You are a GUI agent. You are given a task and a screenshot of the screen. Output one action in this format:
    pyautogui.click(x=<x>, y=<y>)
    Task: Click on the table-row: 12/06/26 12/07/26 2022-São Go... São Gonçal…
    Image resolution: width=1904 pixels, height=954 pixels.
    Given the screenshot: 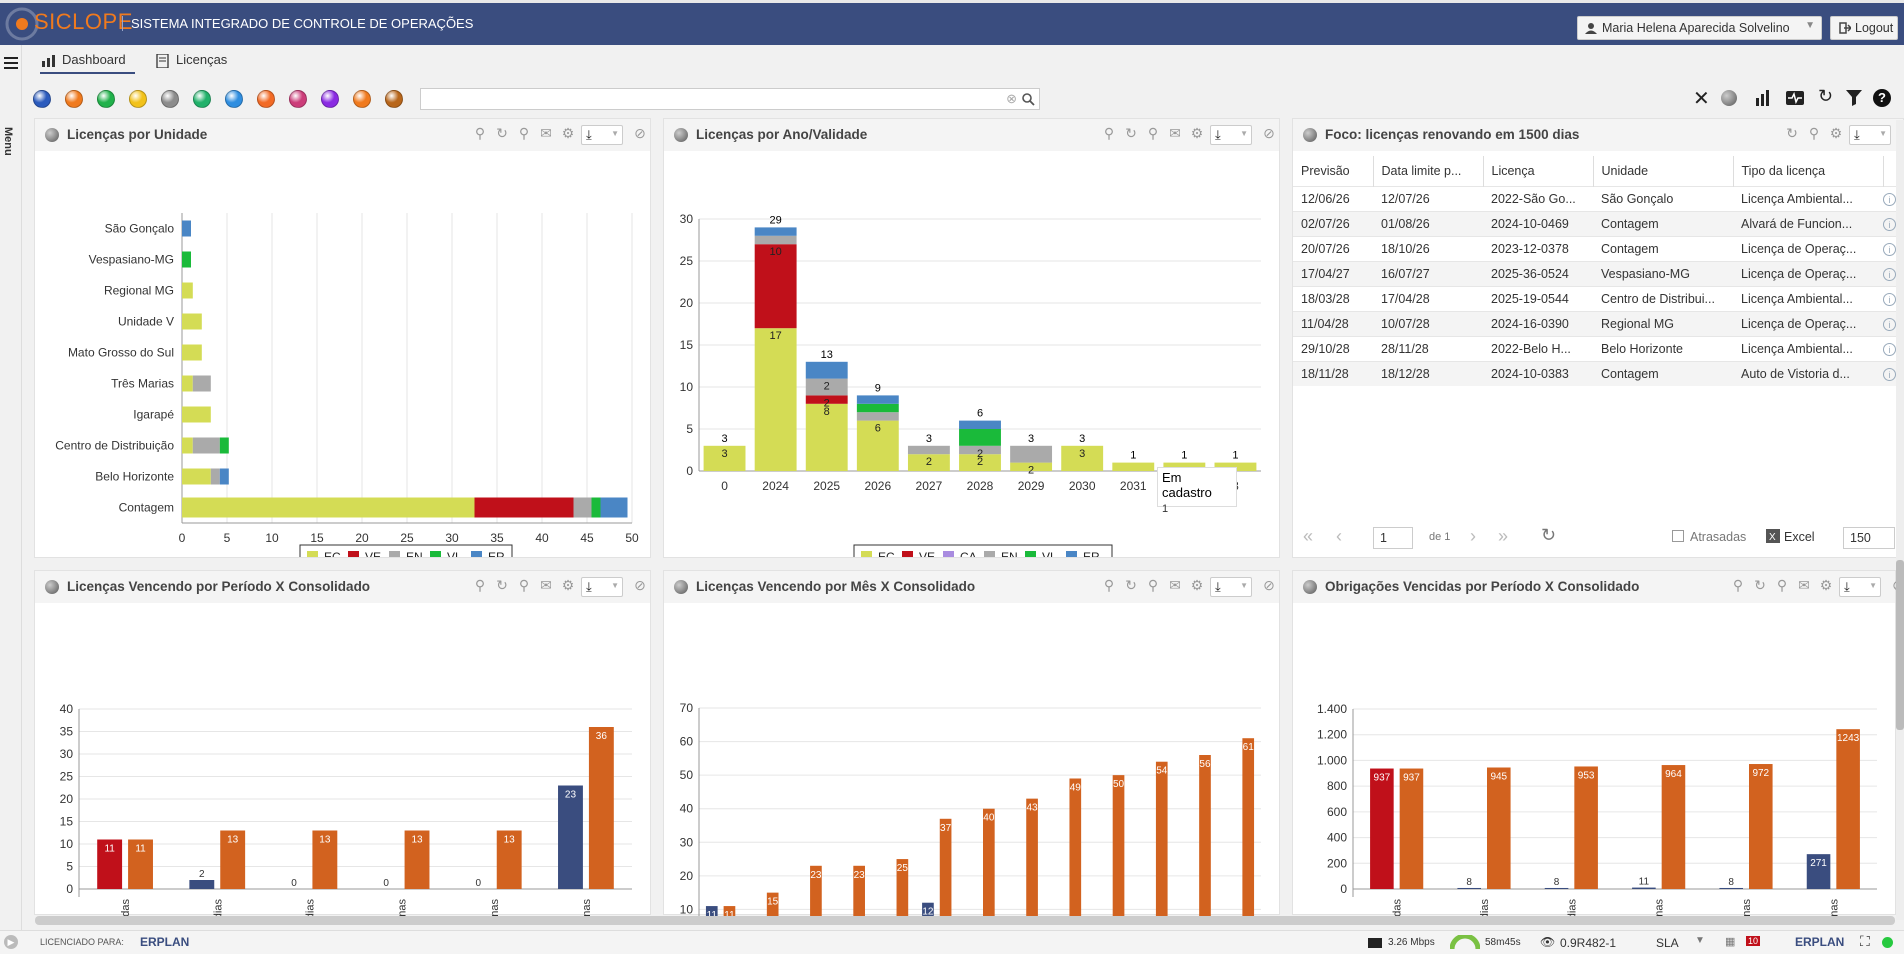 What is the action you would take?
    pyautogui.click(x=1597, y=198)
    